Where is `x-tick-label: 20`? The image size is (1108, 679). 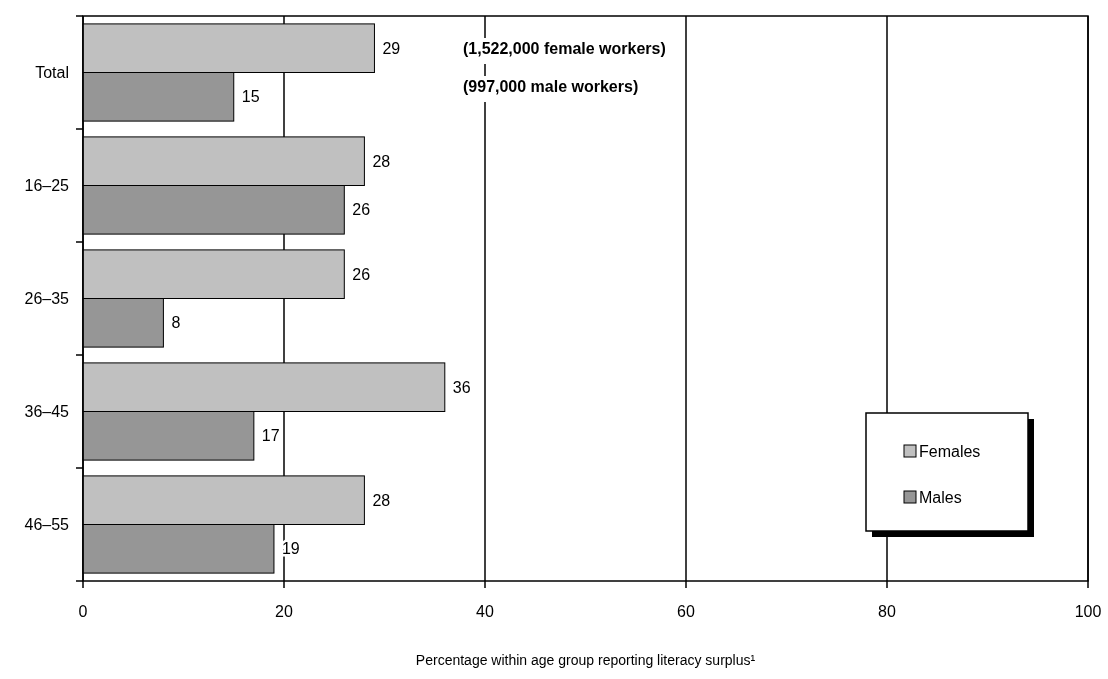 x-tick-label: 20 is located at coordinates (284, 611).